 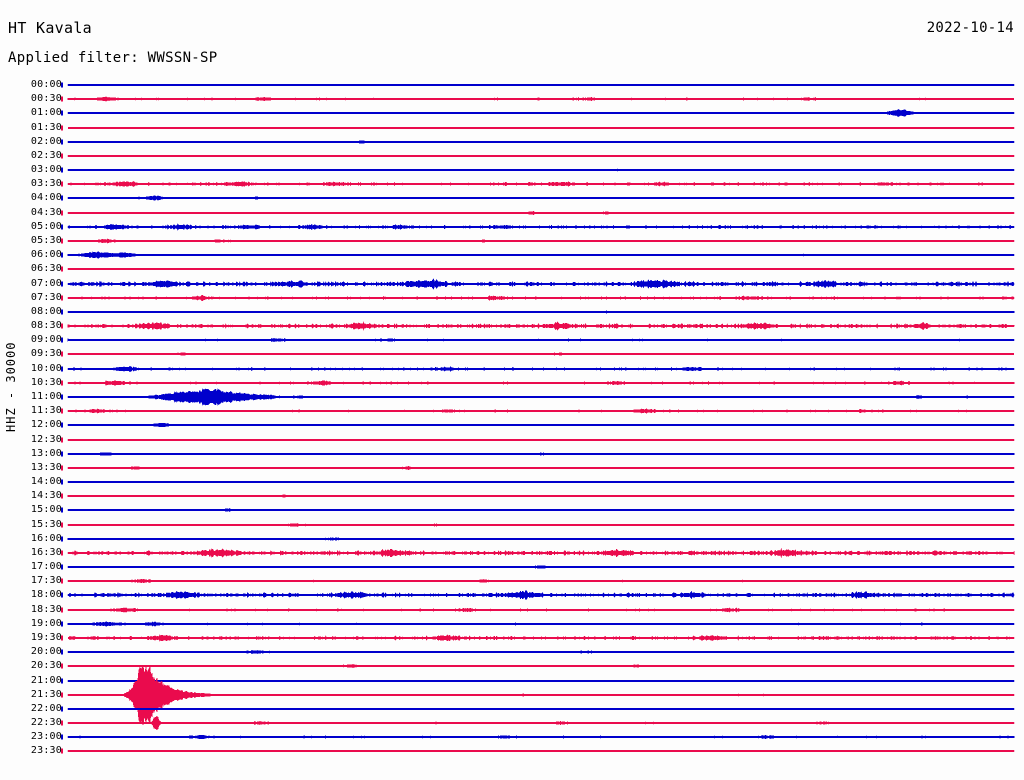 I want to click on helicorder-row: 06:30, so click(x=512, y=269).